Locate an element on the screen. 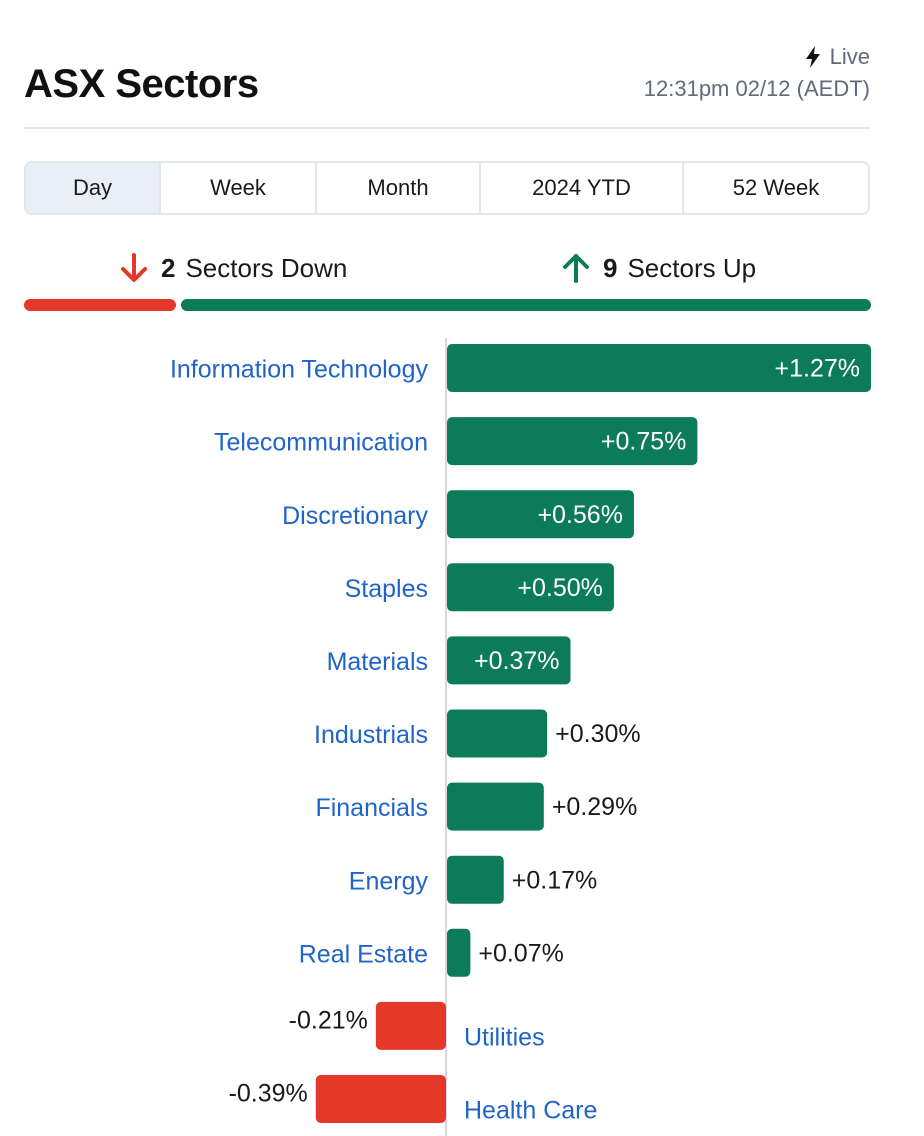 The height and width of the screenshot is (1136, 924). bar-real-estate is located at coordinates (459, 952).